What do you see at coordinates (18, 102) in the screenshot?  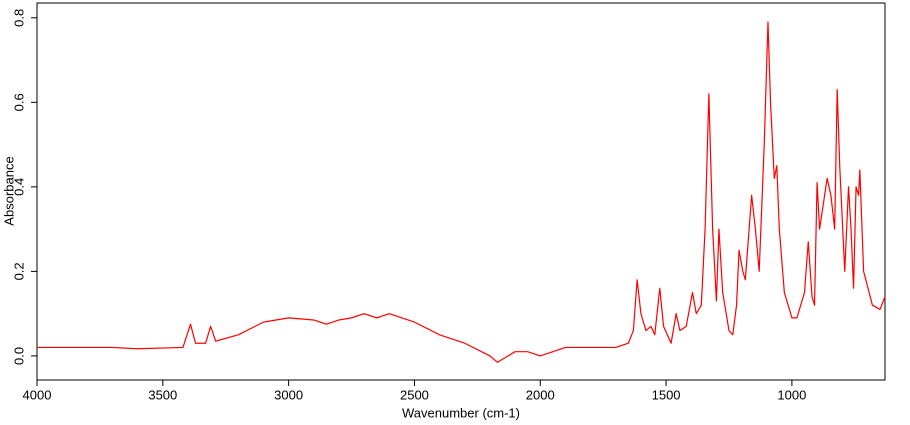 I see `y-tick-label: 0.6` at bounding box center [18, 102].